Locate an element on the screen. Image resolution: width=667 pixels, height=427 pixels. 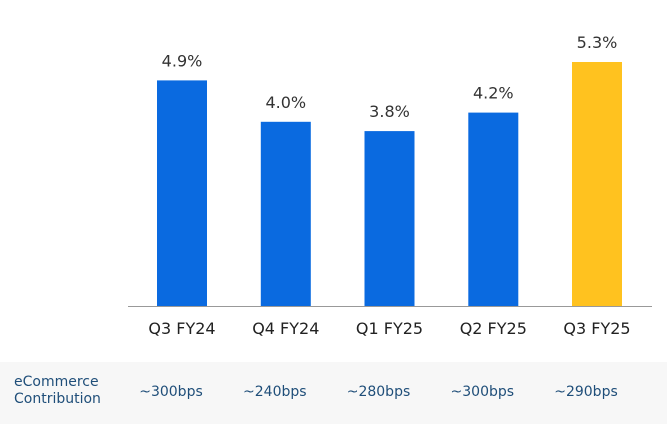
value-label: 4.2% is located at coordinates (493, 93).